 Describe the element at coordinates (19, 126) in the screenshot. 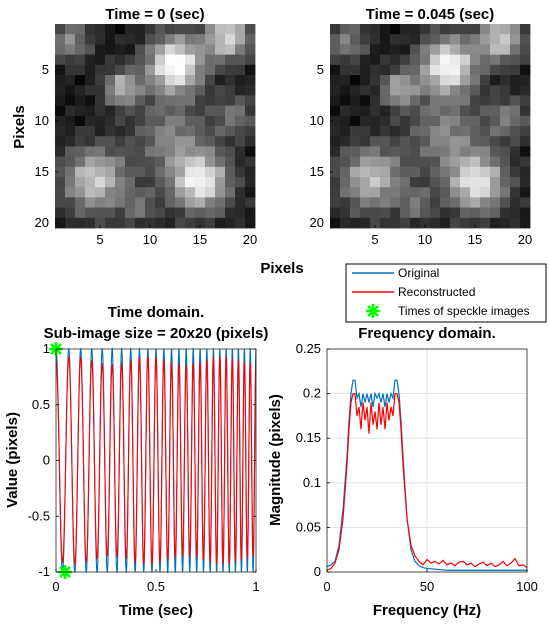

I see `speckle-ylabel: Pixels` at that location.